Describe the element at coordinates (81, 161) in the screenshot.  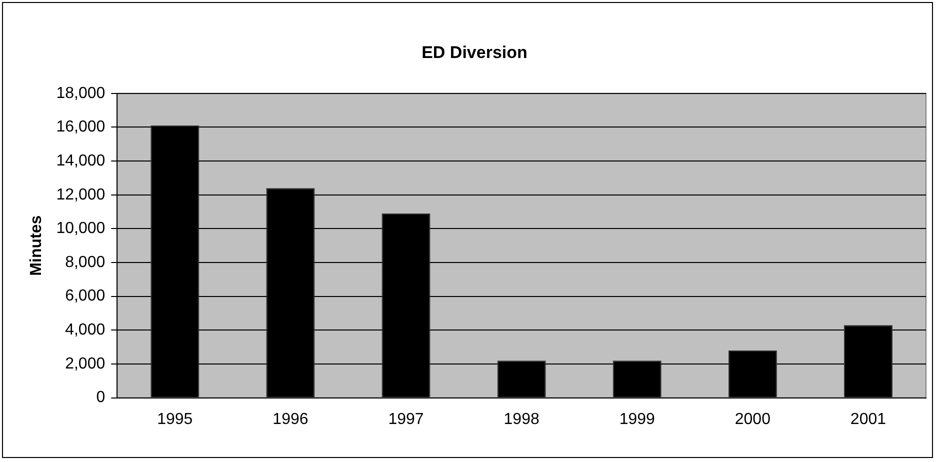
I see `y-tick-label: 14,000` at that location.